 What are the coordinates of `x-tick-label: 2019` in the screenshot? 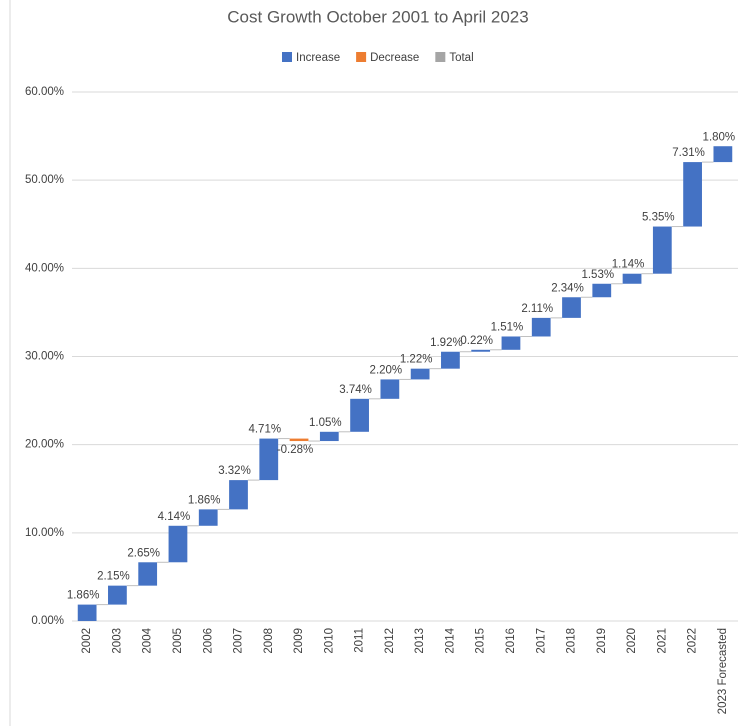 It's located at (602, 641).